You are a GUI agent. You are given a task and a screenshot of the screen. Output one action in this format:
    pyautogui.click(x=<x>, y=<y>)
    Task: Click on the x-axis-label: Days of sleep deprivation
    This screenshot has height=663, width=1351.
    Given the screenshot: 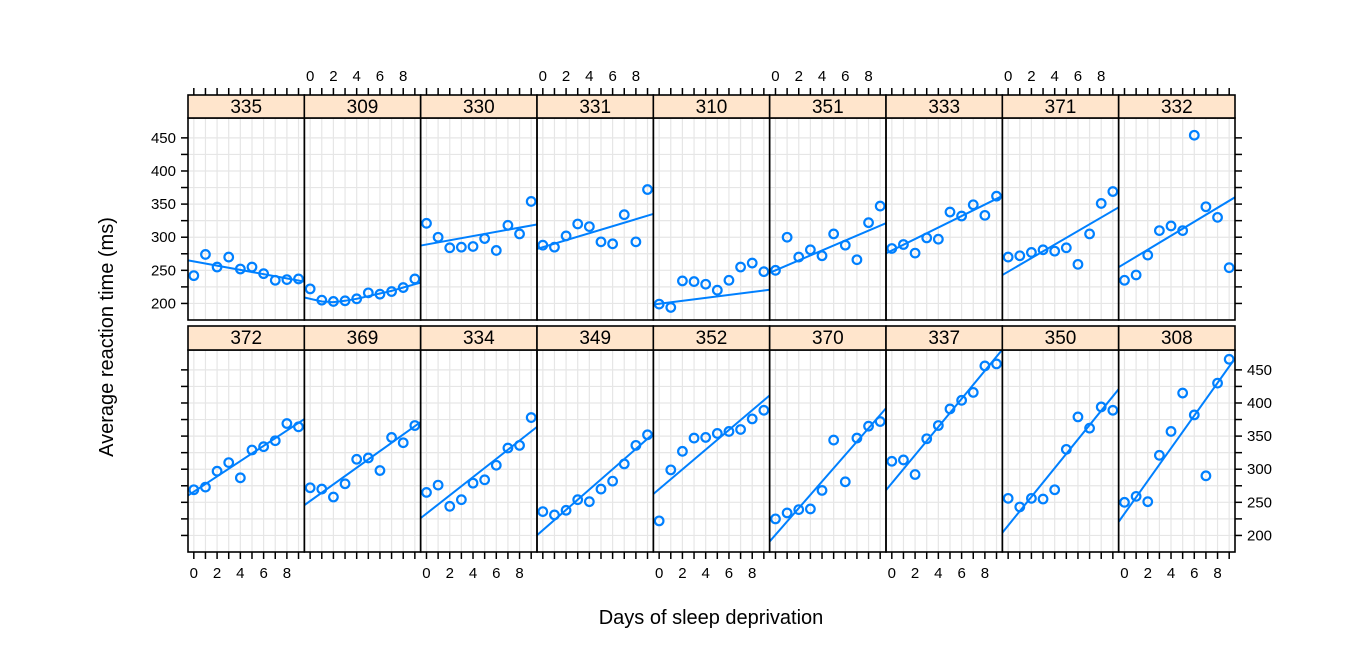 What is the action you would take?
    pyautogui.click(x=711, y=618)
    